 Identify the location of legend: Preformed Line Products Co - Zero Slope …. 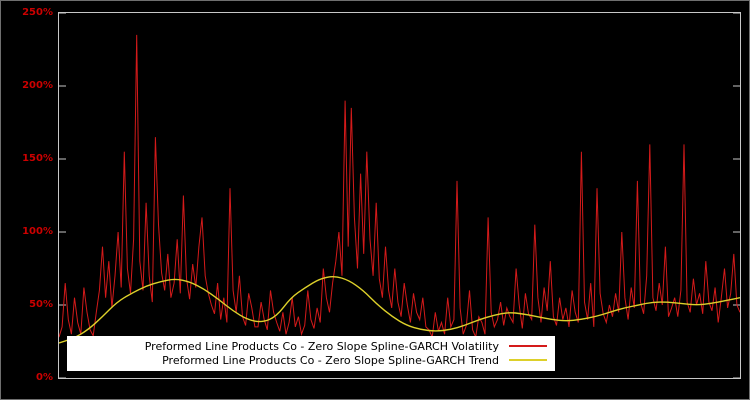
(311, 353).